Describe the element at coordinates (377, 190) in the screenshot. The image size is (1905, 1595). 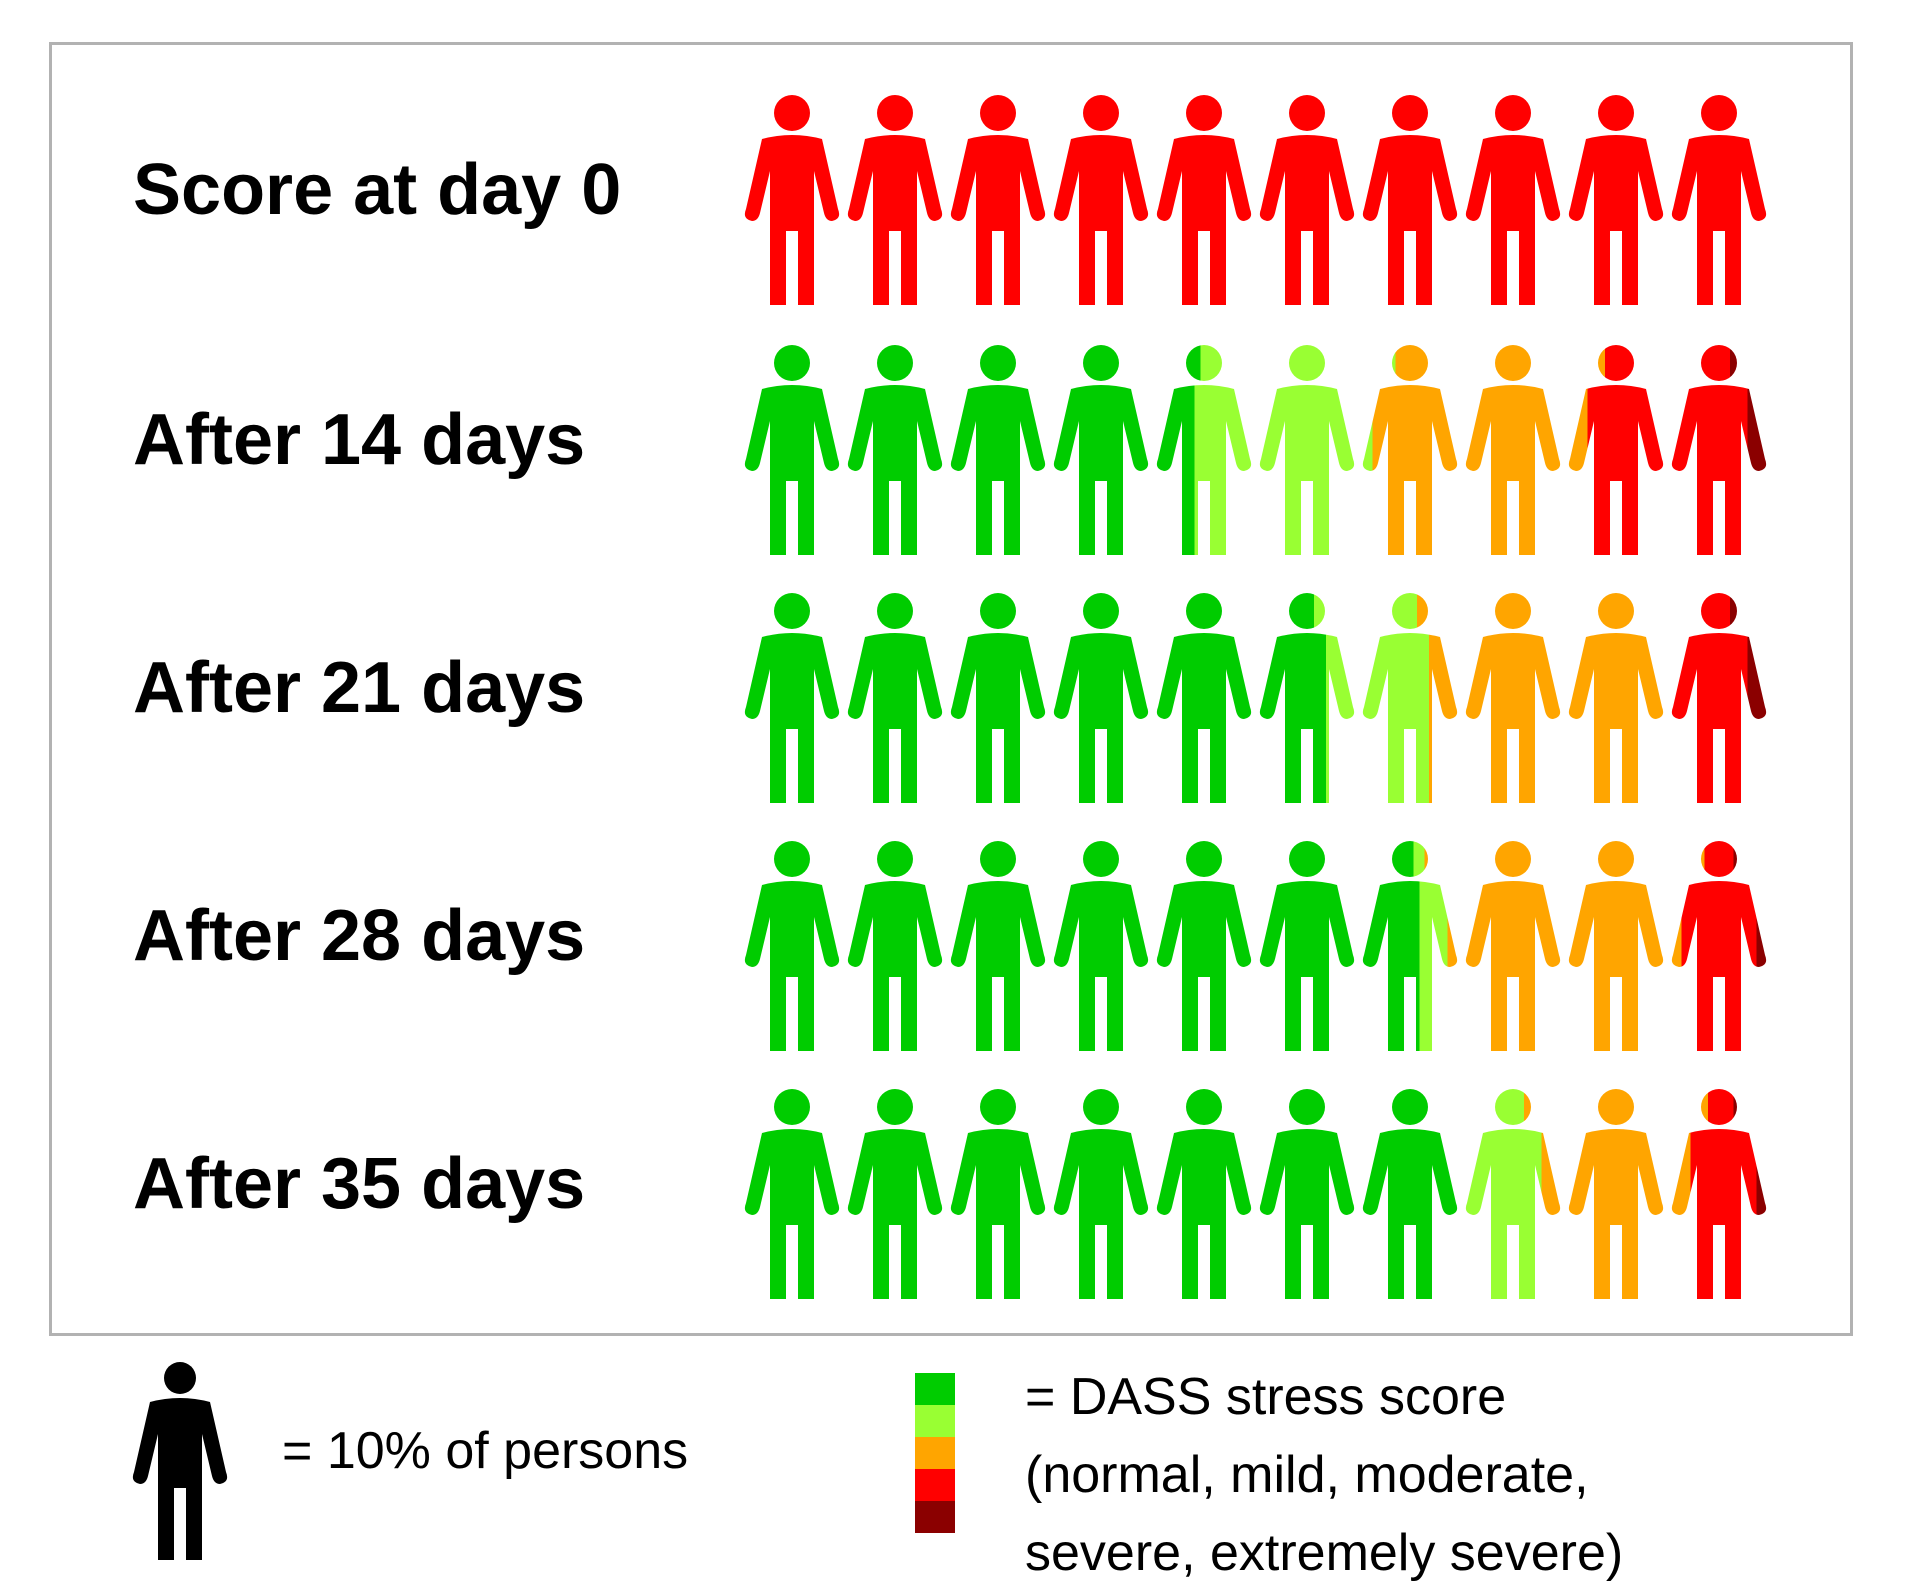
I see `row-label-day-0: Score at day 0` at that location.